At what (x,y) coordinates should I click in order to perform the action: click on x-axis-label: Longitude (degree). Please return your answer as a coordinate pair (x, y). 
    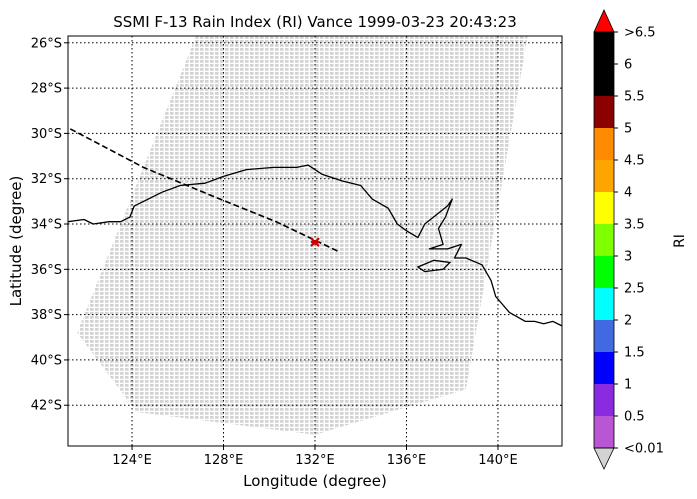
    Looking at the image, I should click on (315, 481).